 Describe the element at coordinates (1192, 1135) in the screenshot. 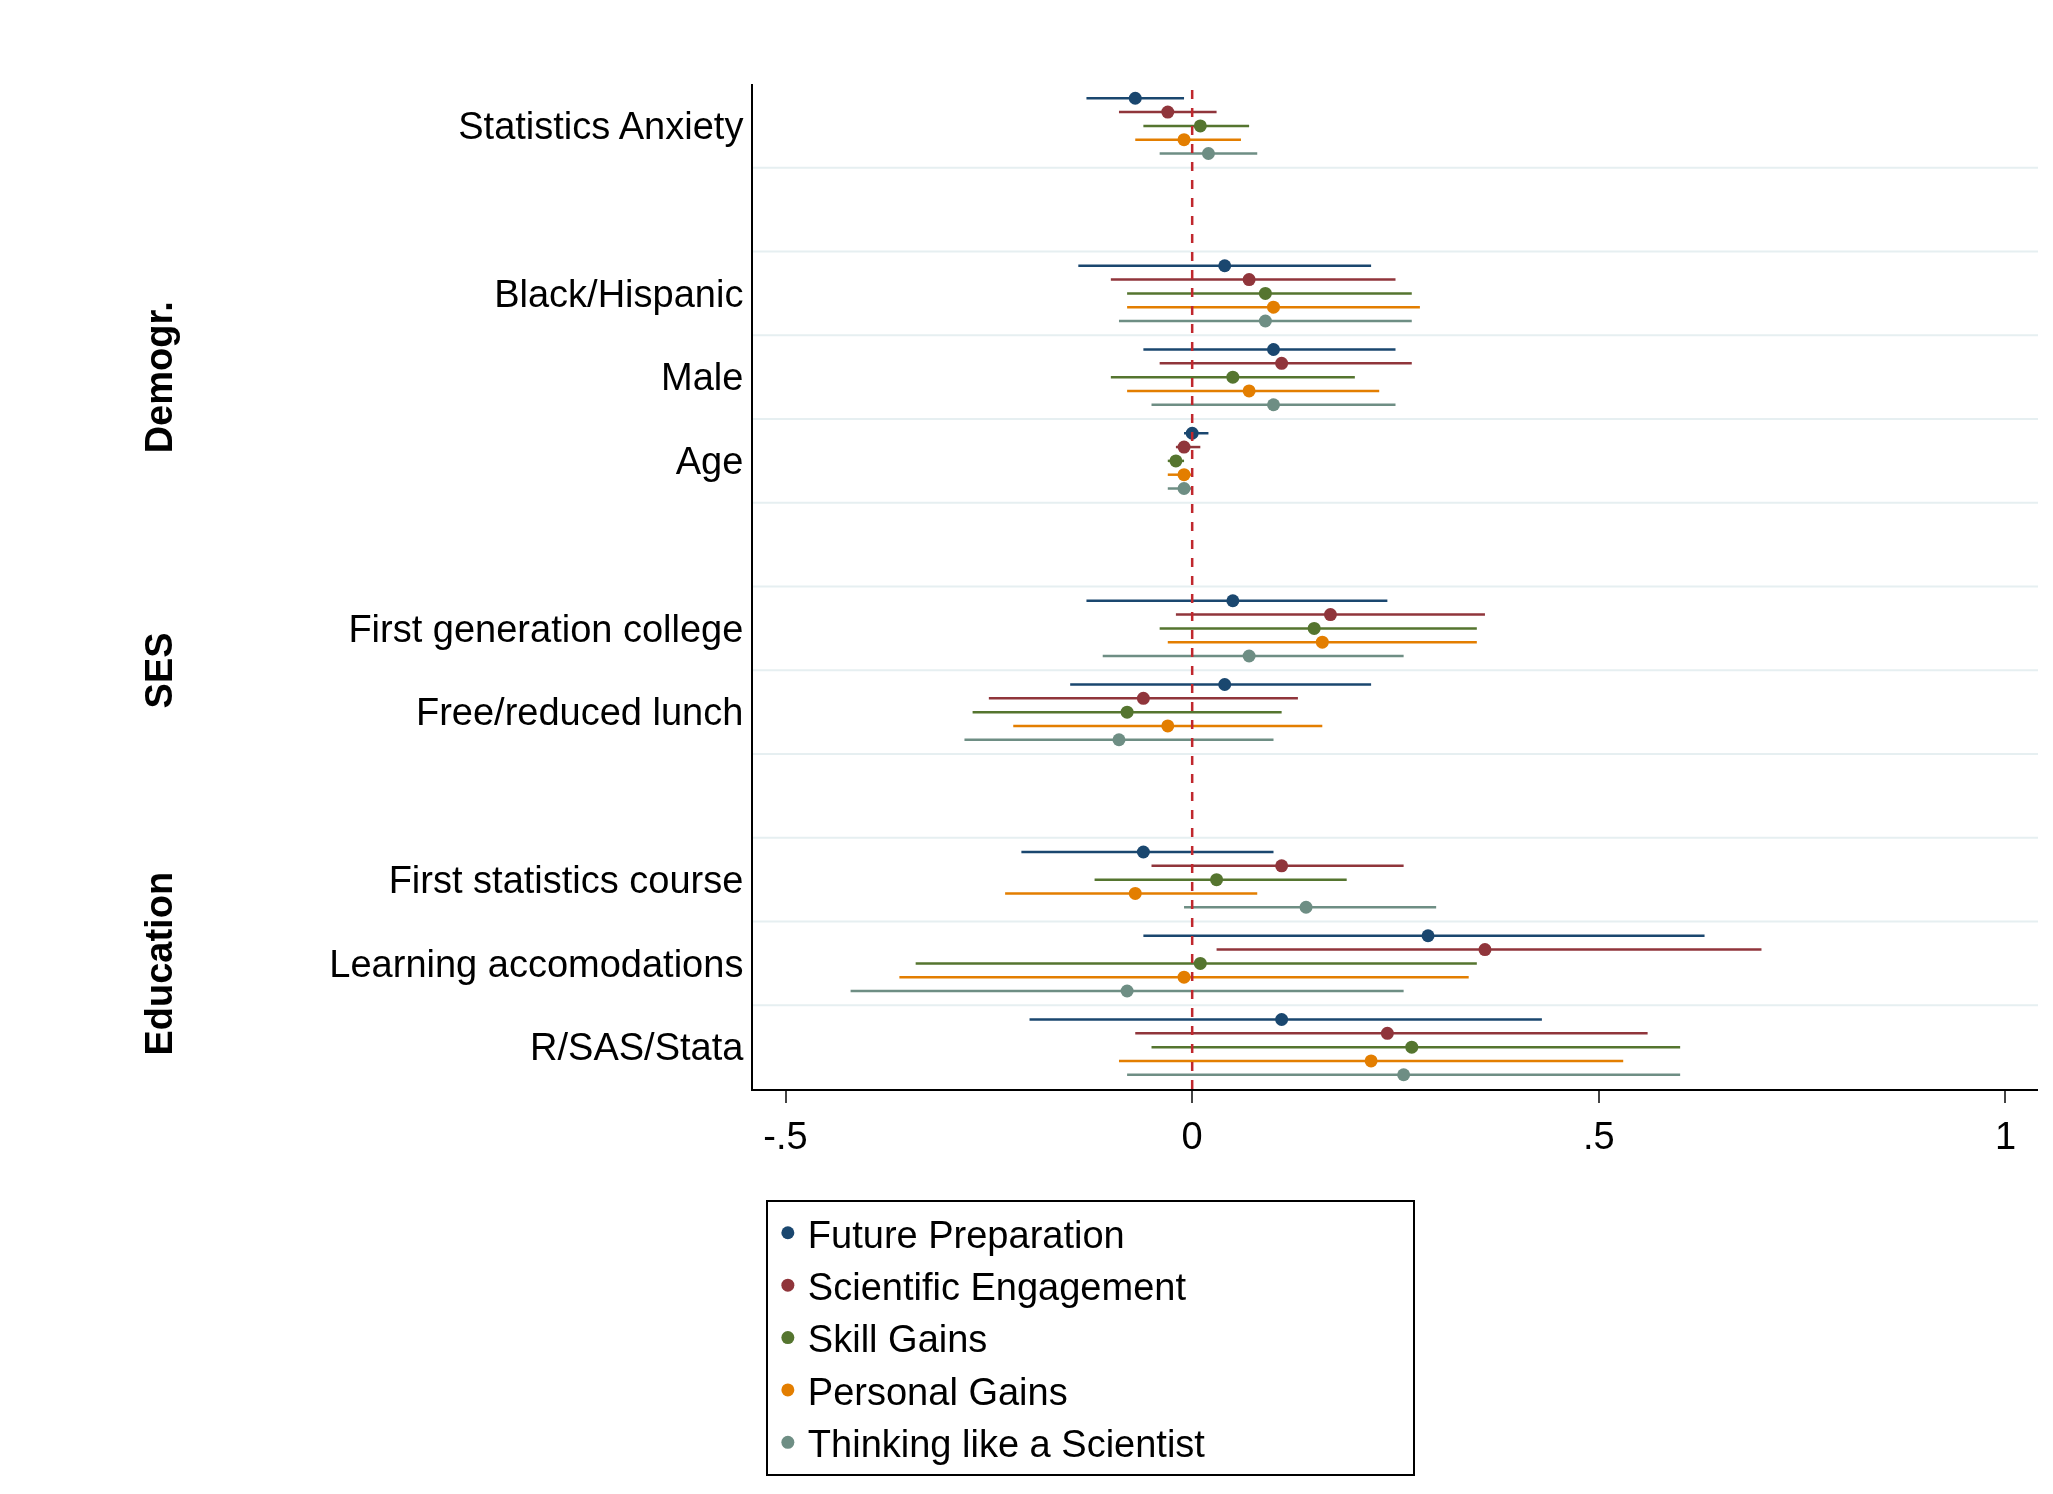

I see `x-tick-label: 0` at that location.